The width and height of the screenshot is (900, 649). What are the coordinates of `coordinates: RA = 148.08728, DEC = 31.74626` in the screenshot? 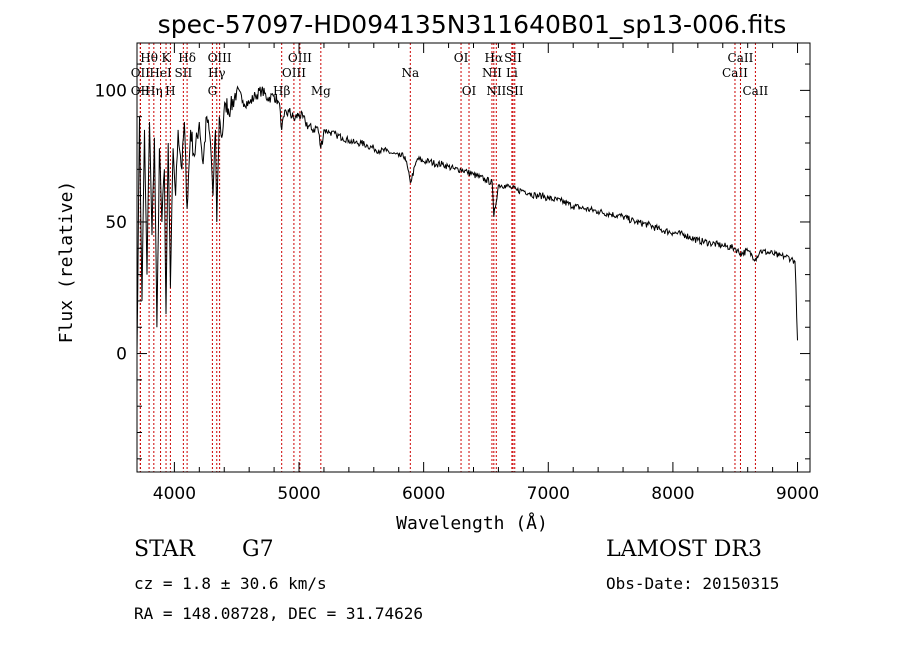 It's located at (278, 613).